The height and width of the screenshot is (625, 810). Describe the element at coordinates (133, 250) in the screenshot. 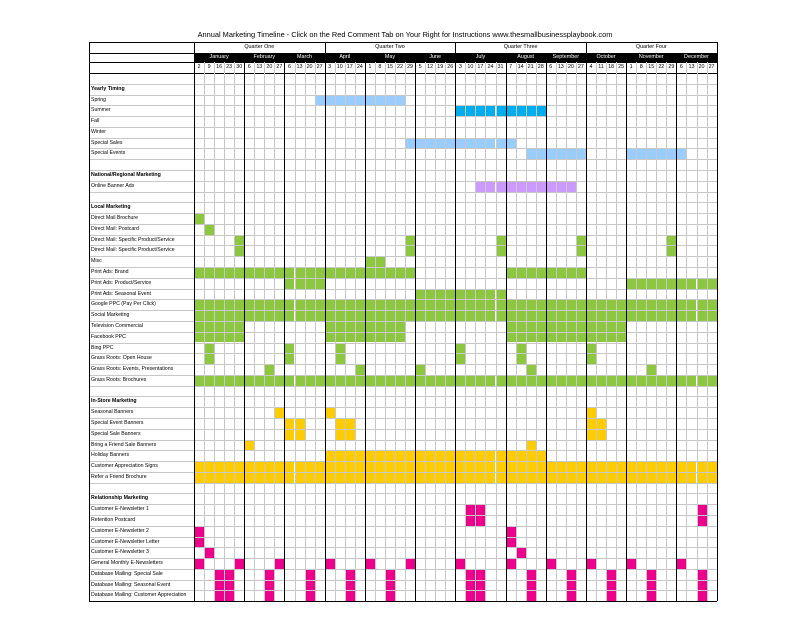

I see `row-label: Direct Mail: Specific Product/Service` at that location.